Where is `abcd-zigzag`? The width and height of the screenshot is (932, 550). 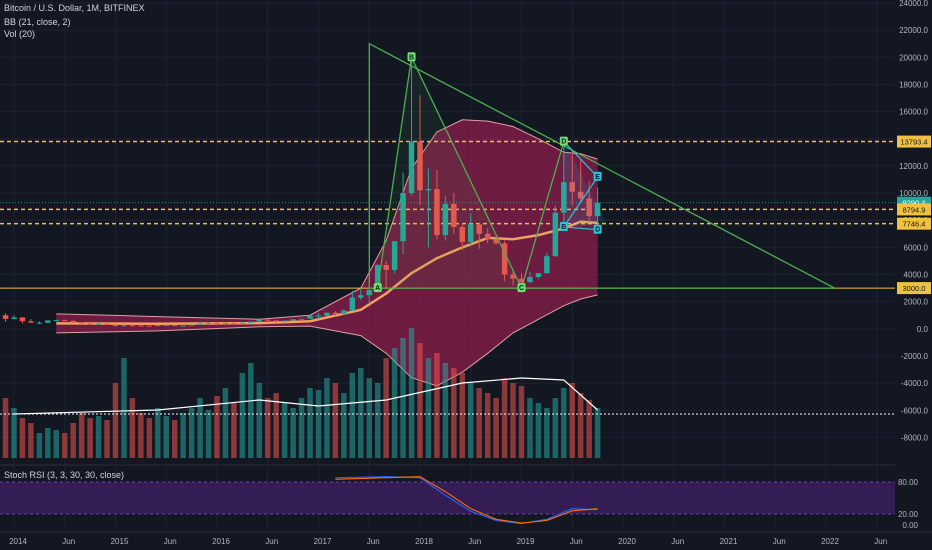
abcd-zigzag is located at coordinates (471, 172).